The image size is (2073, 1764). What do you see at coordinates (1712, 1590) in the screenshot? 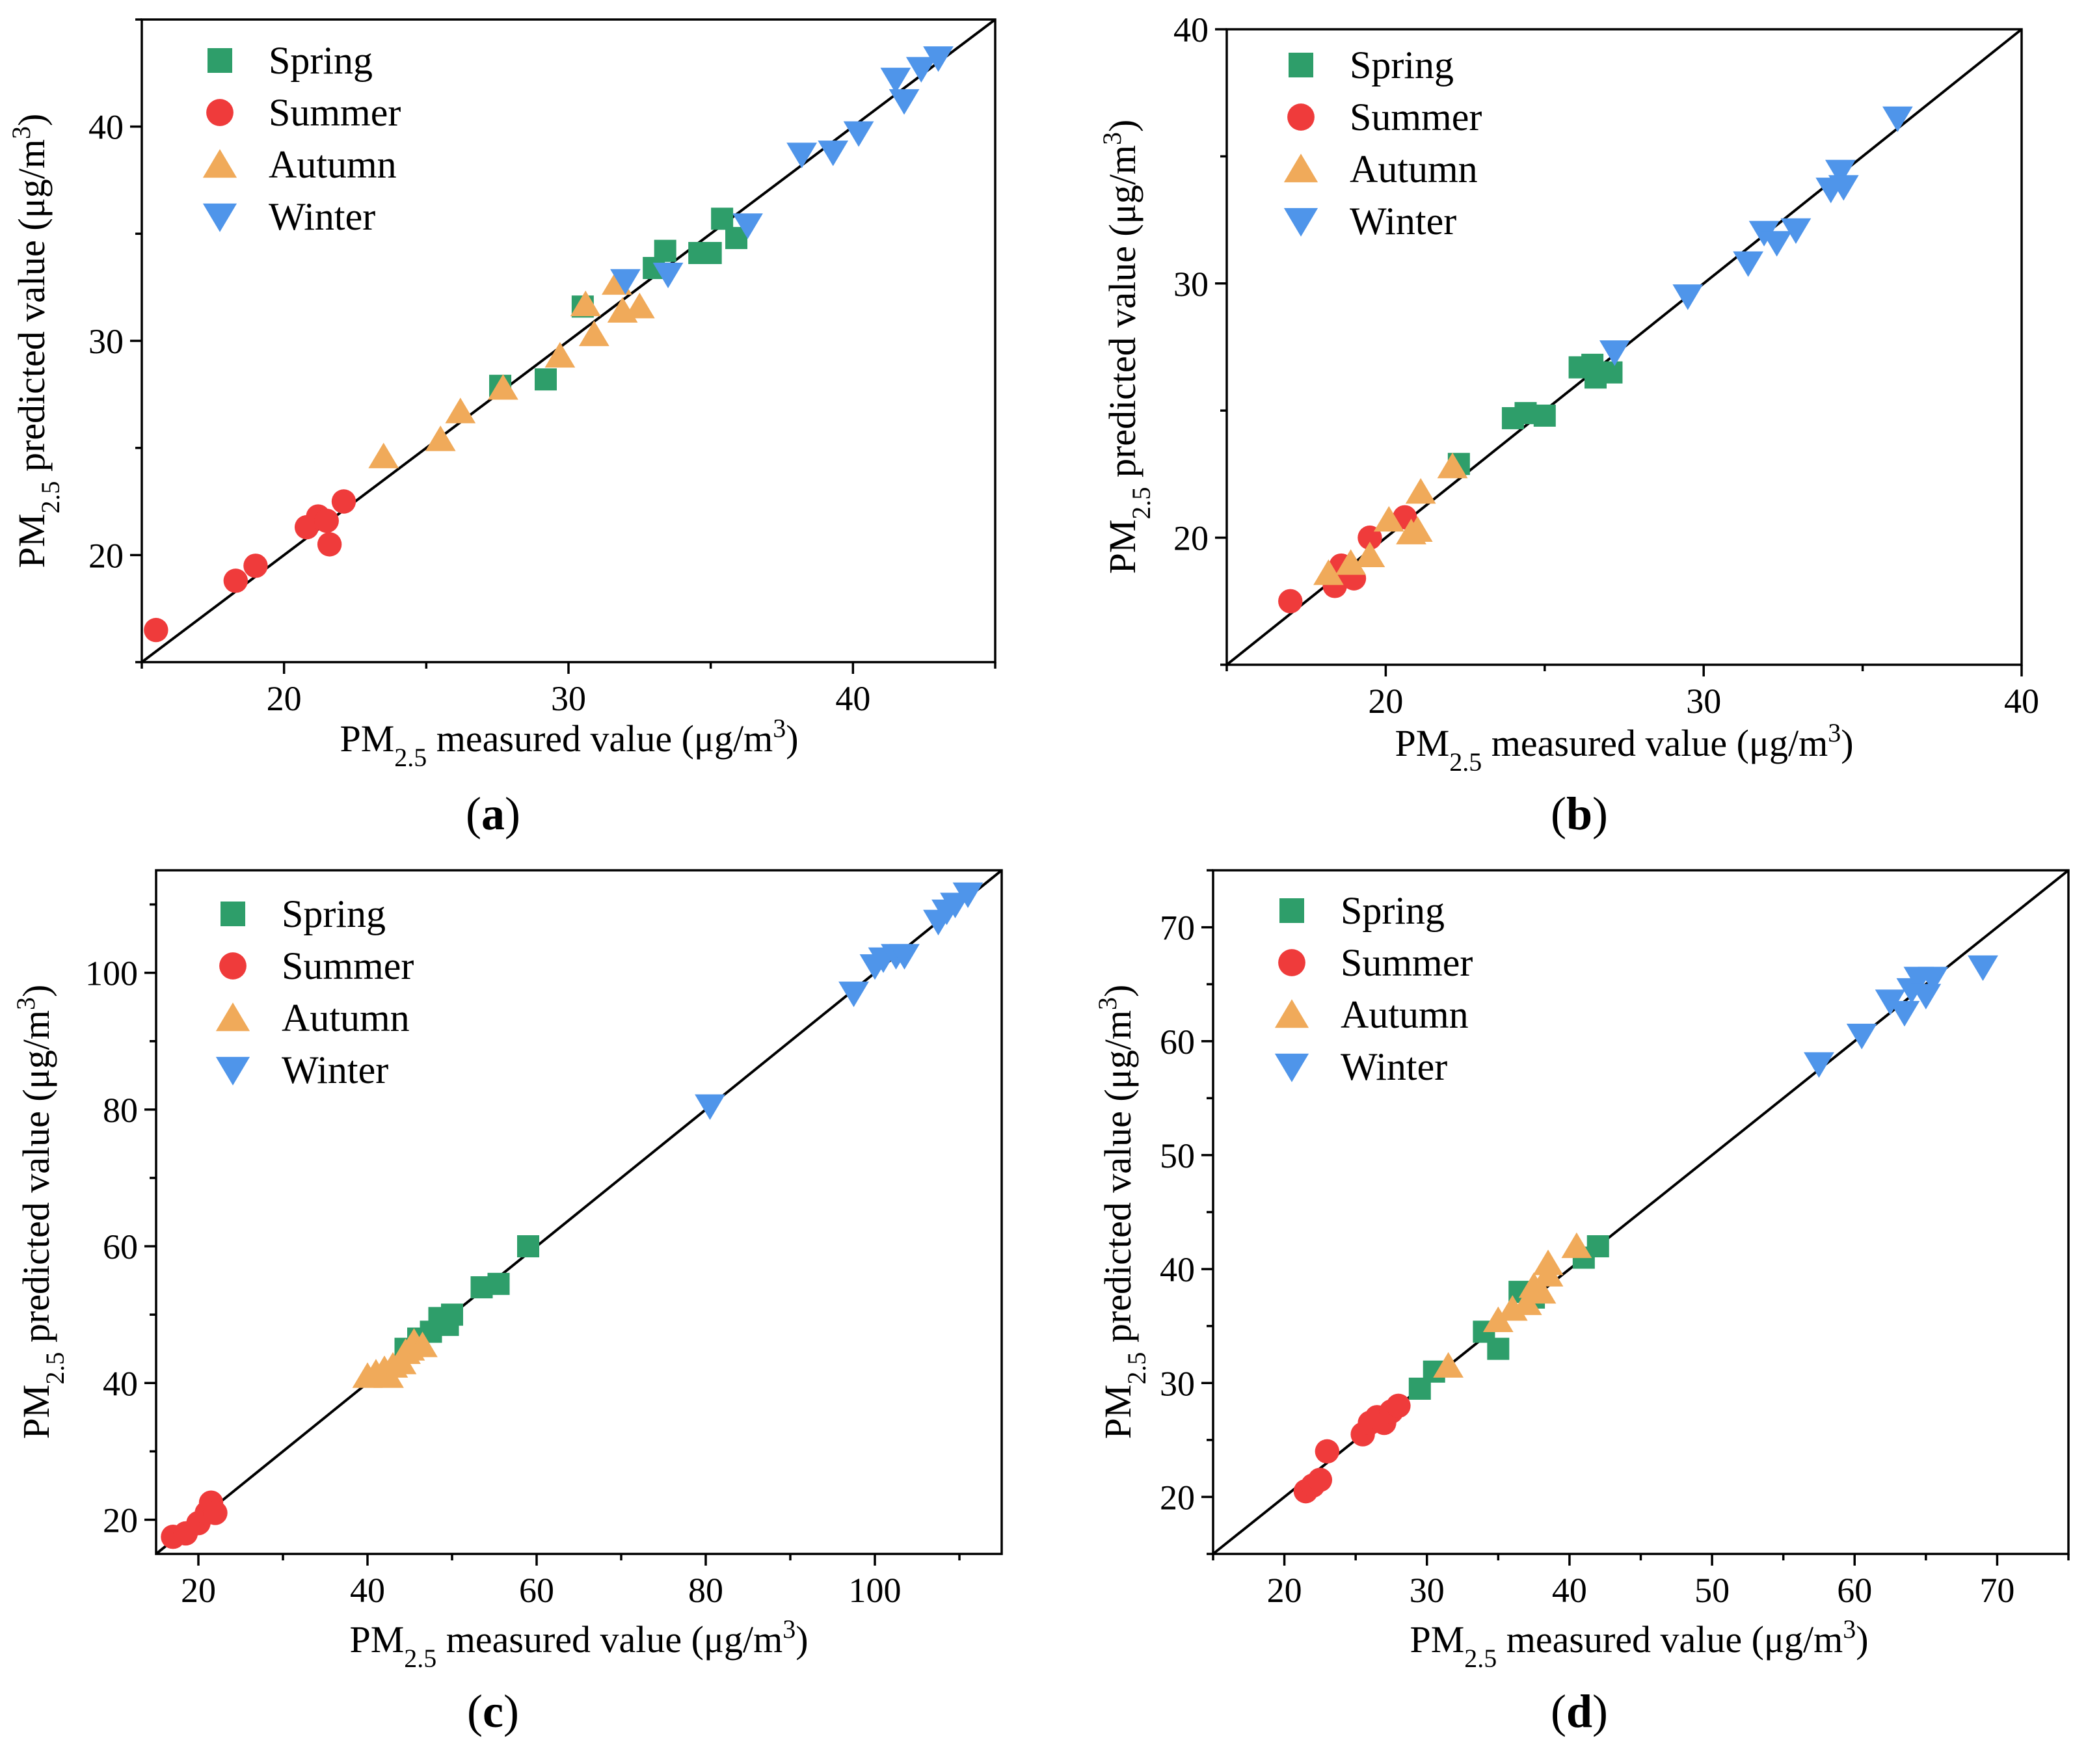
I see `x-tick-label: 50` at bounding box center [1712, 1590].